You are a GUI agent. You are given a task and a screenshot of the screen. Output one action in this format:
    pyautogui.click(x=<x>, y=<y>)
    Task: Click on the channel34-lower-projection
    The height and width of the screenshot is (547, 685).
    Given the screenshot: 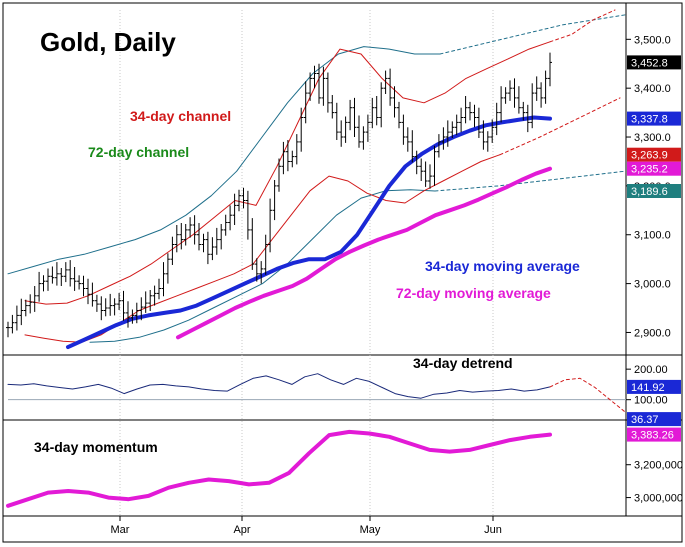 What is the action you would take?
    pyautogui.click(x=560, y=126)
    